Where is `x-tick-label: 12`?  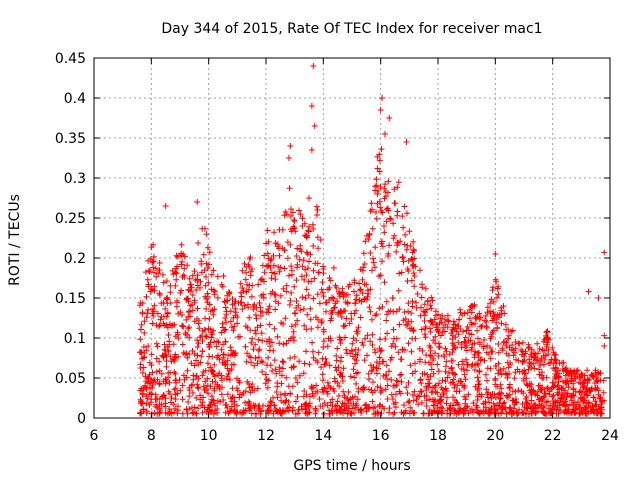
x-tick-label: 12 is located at coordinates (266, 436).